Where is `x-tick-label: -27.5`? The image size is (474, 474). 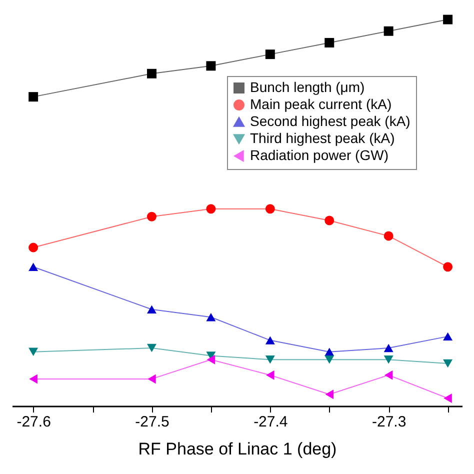 x-tick-label: -27.5 is located at coordinates (152, 422).